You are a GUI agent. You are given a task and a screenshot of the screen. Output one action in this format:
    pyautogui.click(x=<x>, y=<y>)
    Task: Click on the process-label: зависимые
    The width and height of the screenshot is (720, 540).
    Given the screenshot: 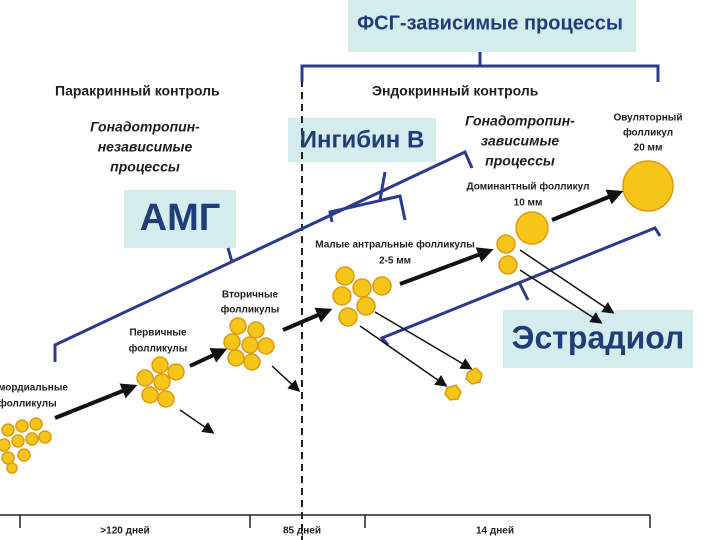 What is the action you would take?
    pyautogui.click(x=520, y=141)
    